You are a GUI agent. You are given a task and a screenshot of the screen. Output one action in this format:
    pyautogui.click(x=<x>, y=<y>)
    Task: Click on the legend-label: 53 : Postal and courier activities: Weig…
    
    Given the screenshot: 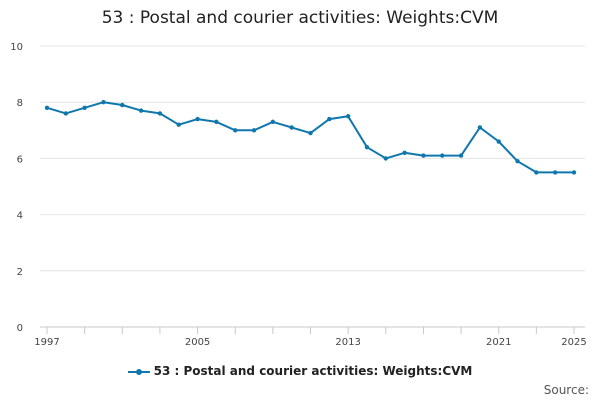 What is the action you would take?
    pyautogui.click(x=313, y=371)
    